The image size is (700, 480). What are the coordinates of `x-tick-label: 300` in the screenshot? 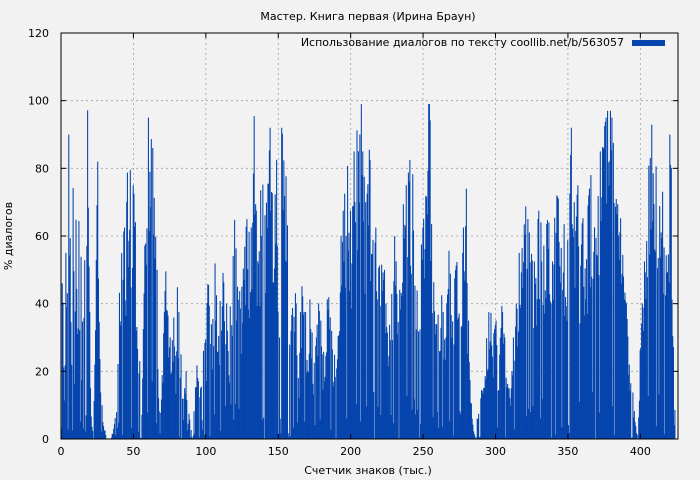 It's located at (495, 451).